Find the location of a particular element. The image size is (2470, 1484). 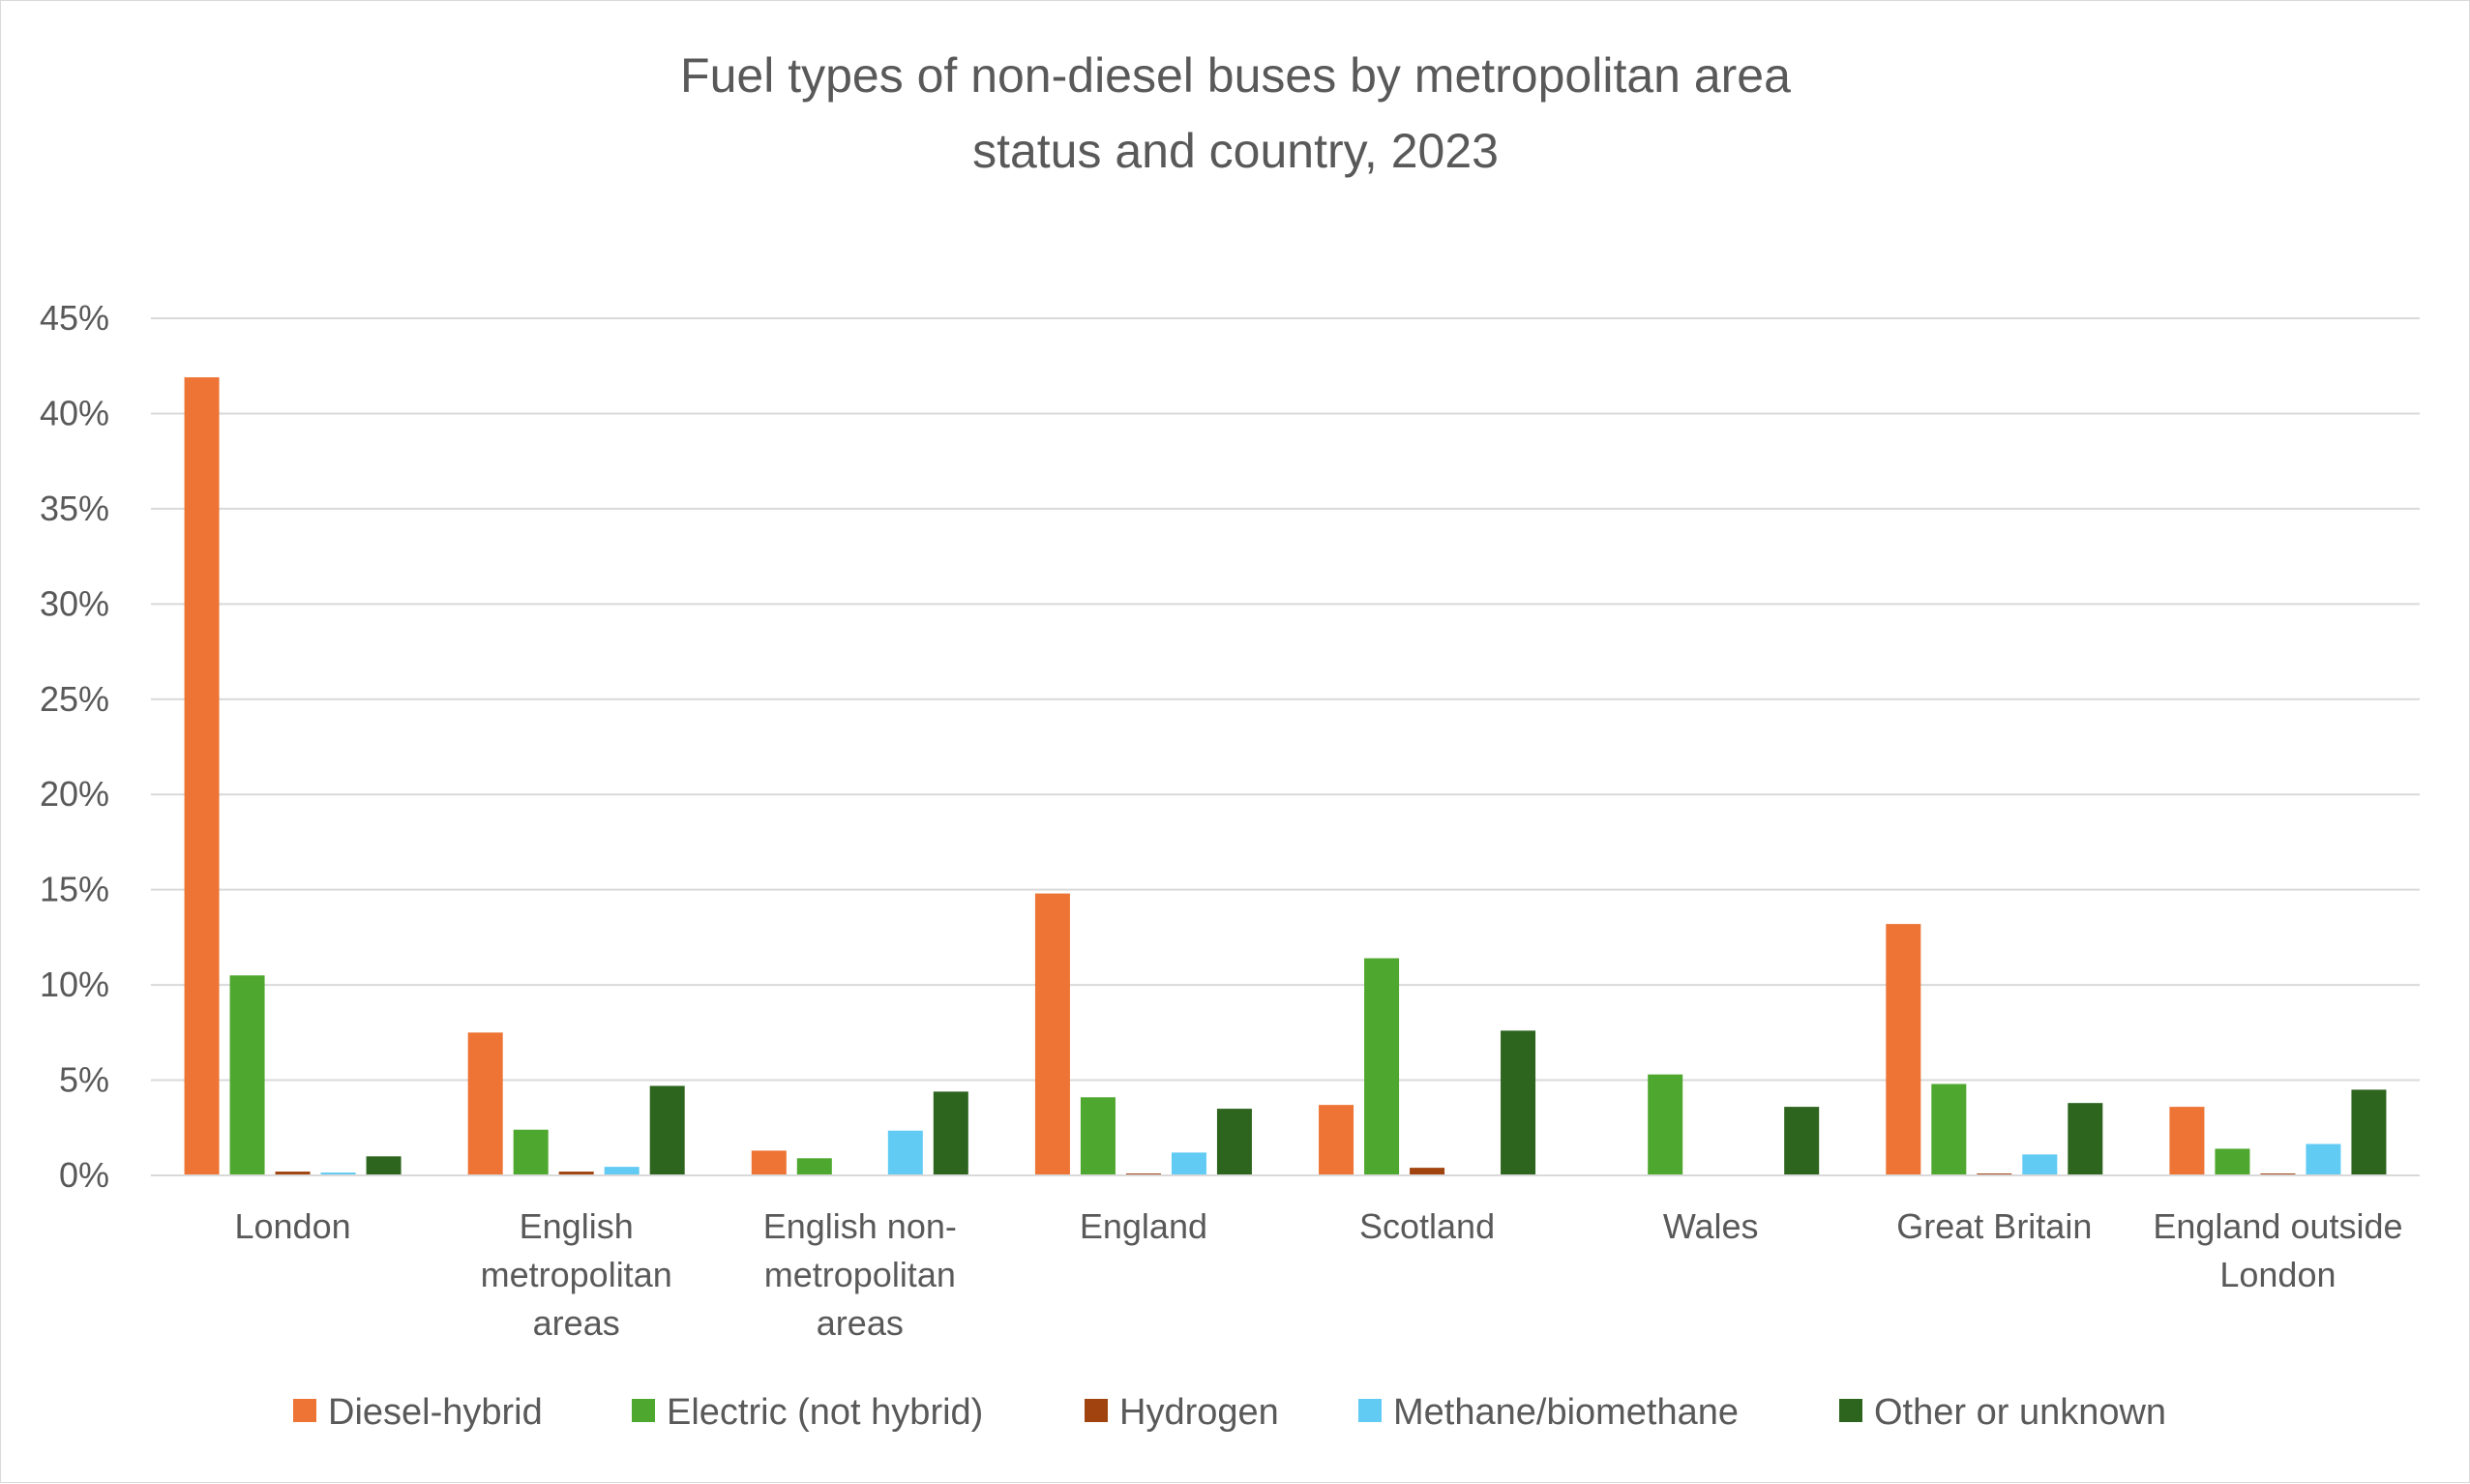

y-tick-label: 15% is located at coordinates (74, 889).